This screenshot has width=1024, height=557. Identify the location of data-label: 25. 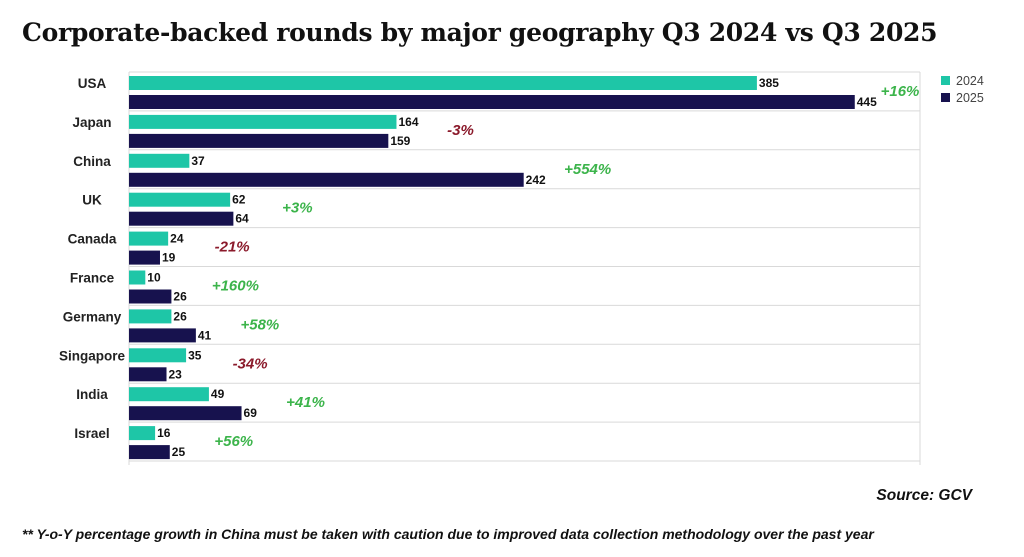
(179, 452).